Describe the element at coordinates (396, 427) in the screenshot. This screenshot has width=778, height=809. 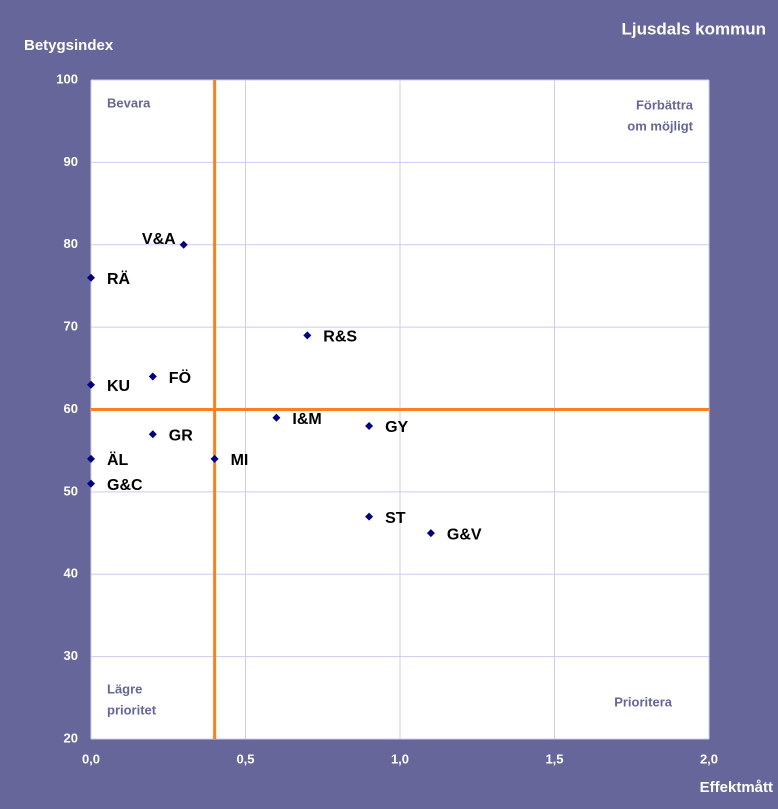
I see `point-label: GY` at that location.